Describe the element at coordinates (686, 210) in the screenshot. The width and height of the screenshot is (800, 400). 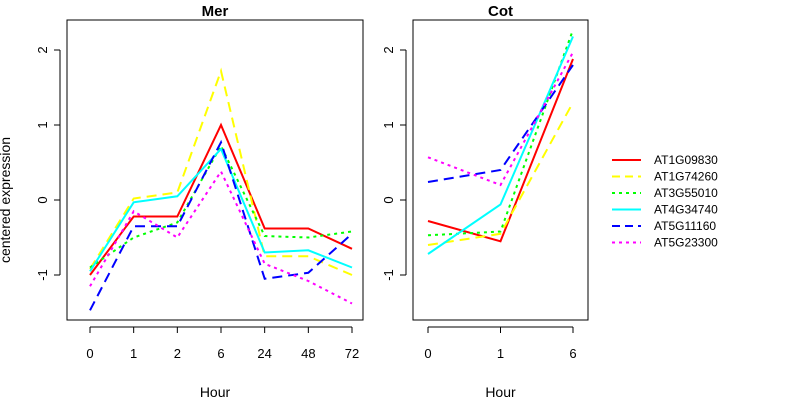
I see `legend-label: AT4G34740` at that location.